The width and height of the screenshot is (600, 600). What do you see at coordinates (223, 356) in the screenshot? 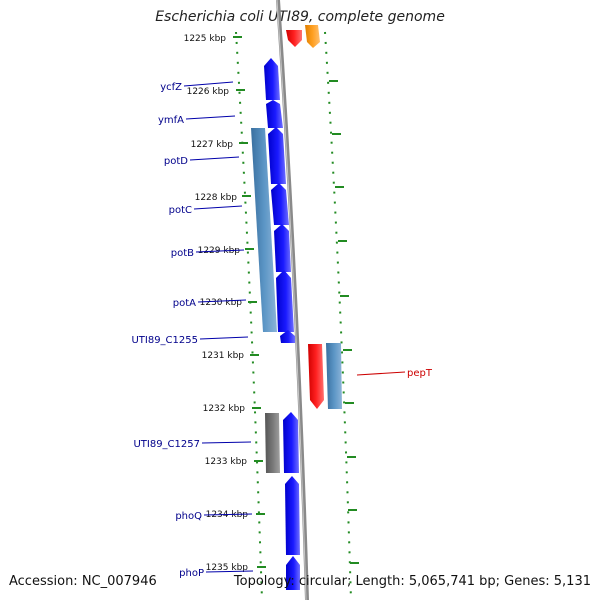
I see `tick-label: 1231 kbp` at bounding box center [223, 356].